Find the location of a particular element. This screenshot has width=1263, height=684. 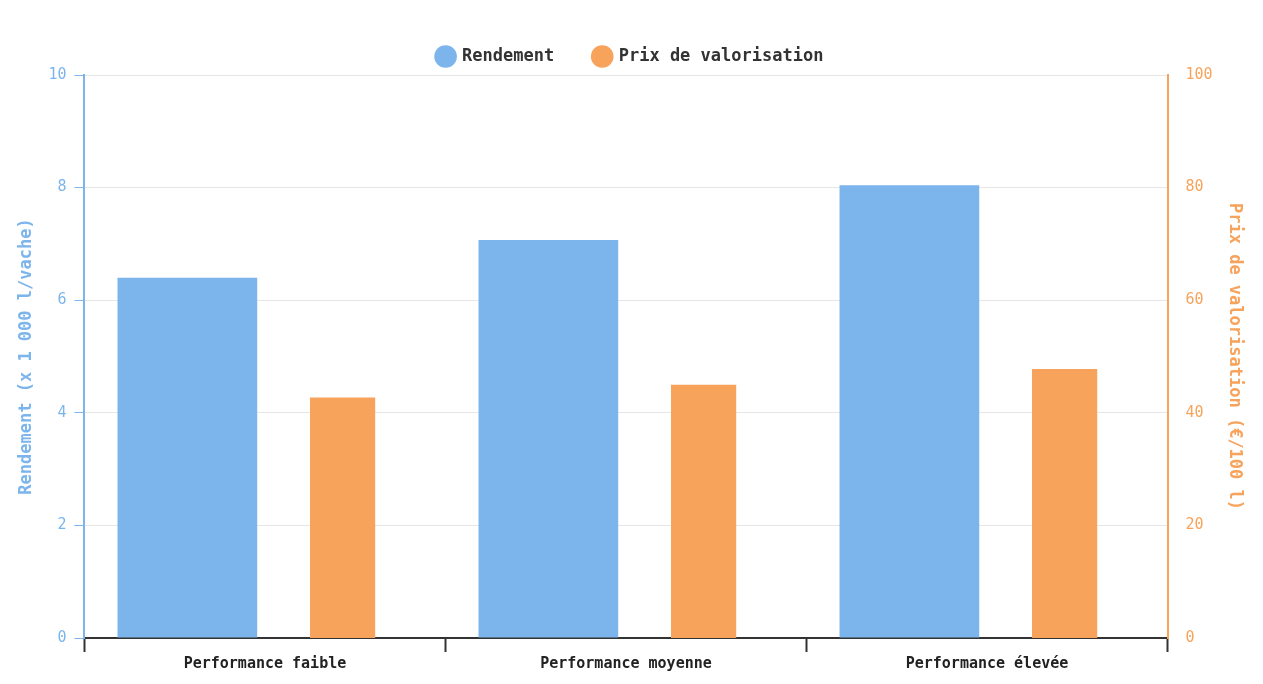

x-tick-label: Performance moyenne is located at coordinates (626, 662).